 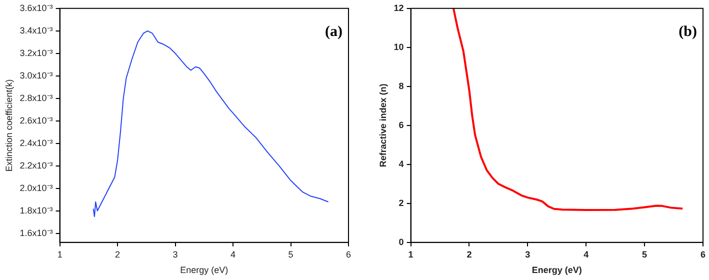 I want to click on y-tick-label: 8, so click(x=401, y=85).